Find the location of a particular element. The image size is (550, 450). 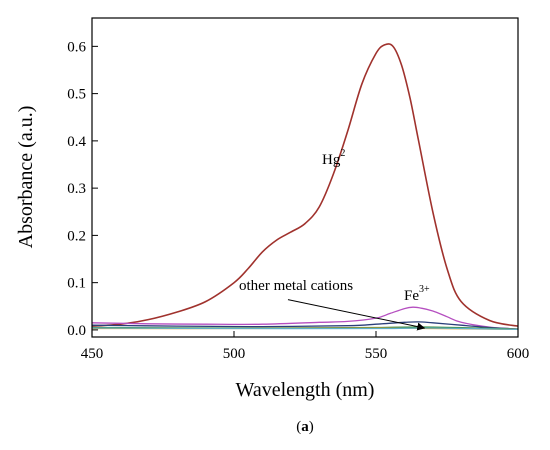

y-axis-title: Absorbance (a.u.) is located at coordinates (26, 177).